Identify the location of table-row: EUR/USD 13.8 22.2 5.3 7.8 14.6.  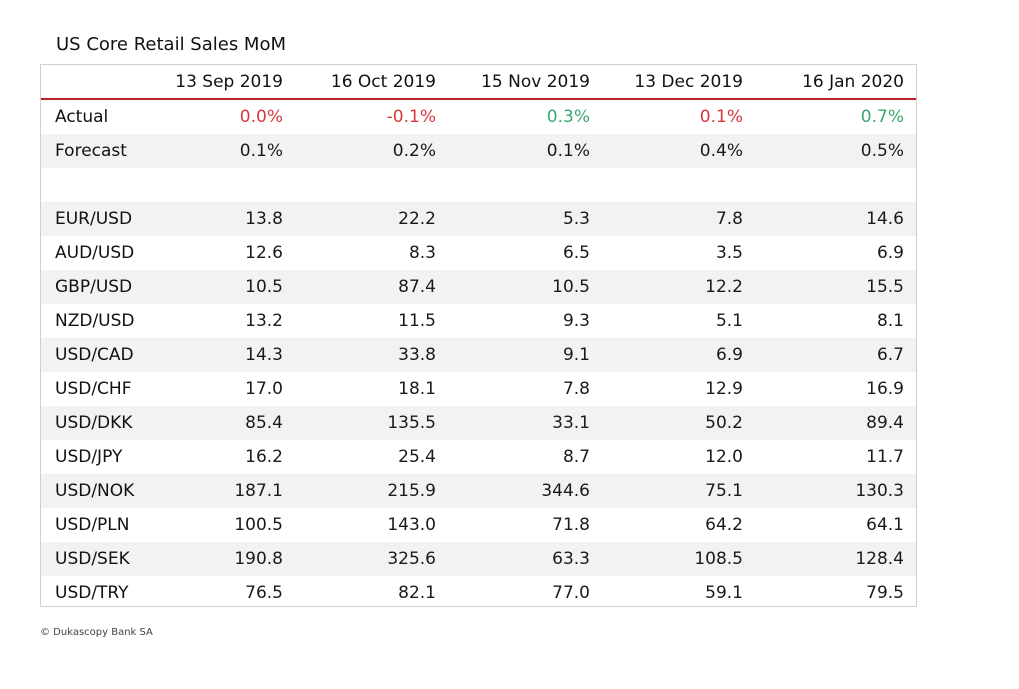
(478, 219).